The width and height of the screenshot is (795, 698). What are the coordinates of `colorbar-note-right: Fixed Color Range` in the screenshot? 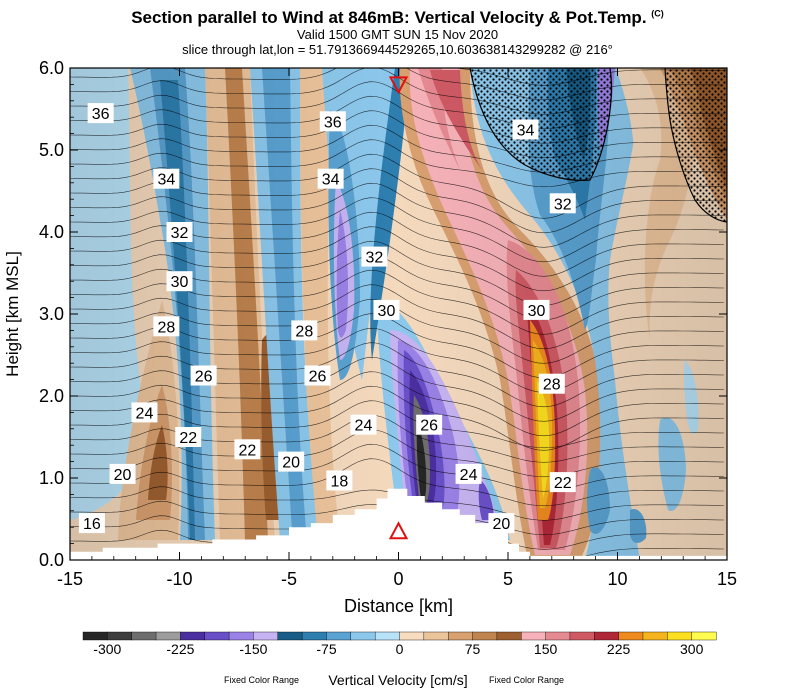 It's located at (527, 680).